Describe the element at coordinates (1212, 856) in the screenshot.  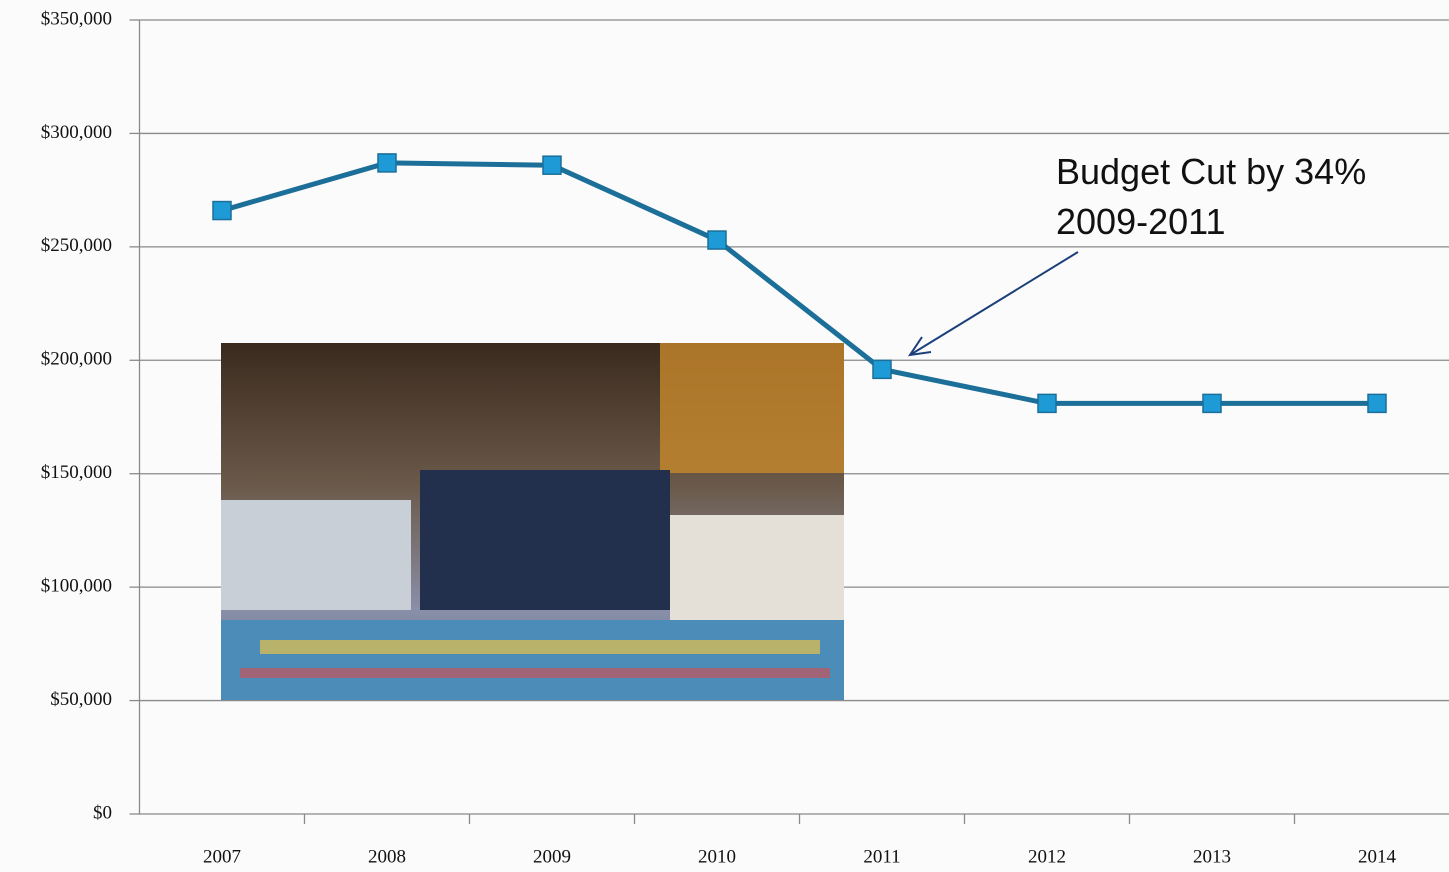
I see `x-tick-label: 2013` at that location.